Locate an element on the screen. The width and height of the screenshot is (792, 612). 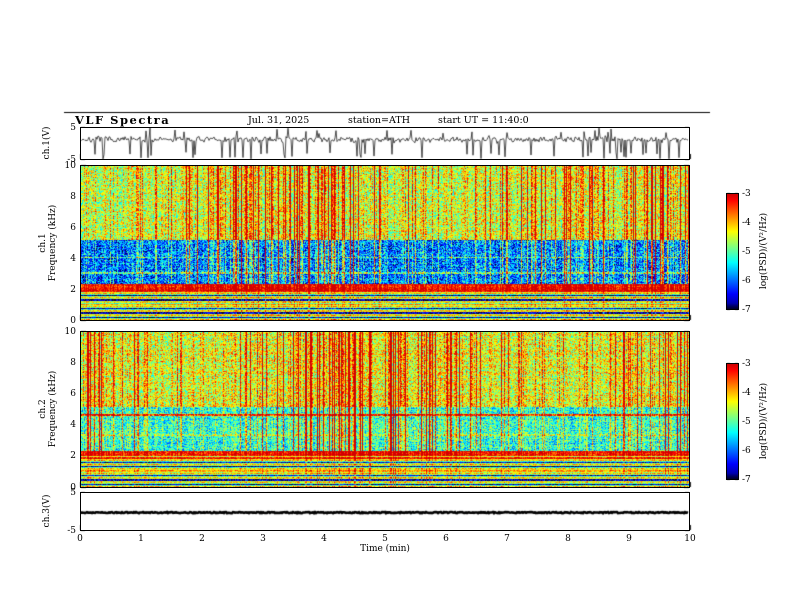
ch2-spectrogram-ylabel: ch.2 Frequency (kHz) is located at coordinates (48, 409).